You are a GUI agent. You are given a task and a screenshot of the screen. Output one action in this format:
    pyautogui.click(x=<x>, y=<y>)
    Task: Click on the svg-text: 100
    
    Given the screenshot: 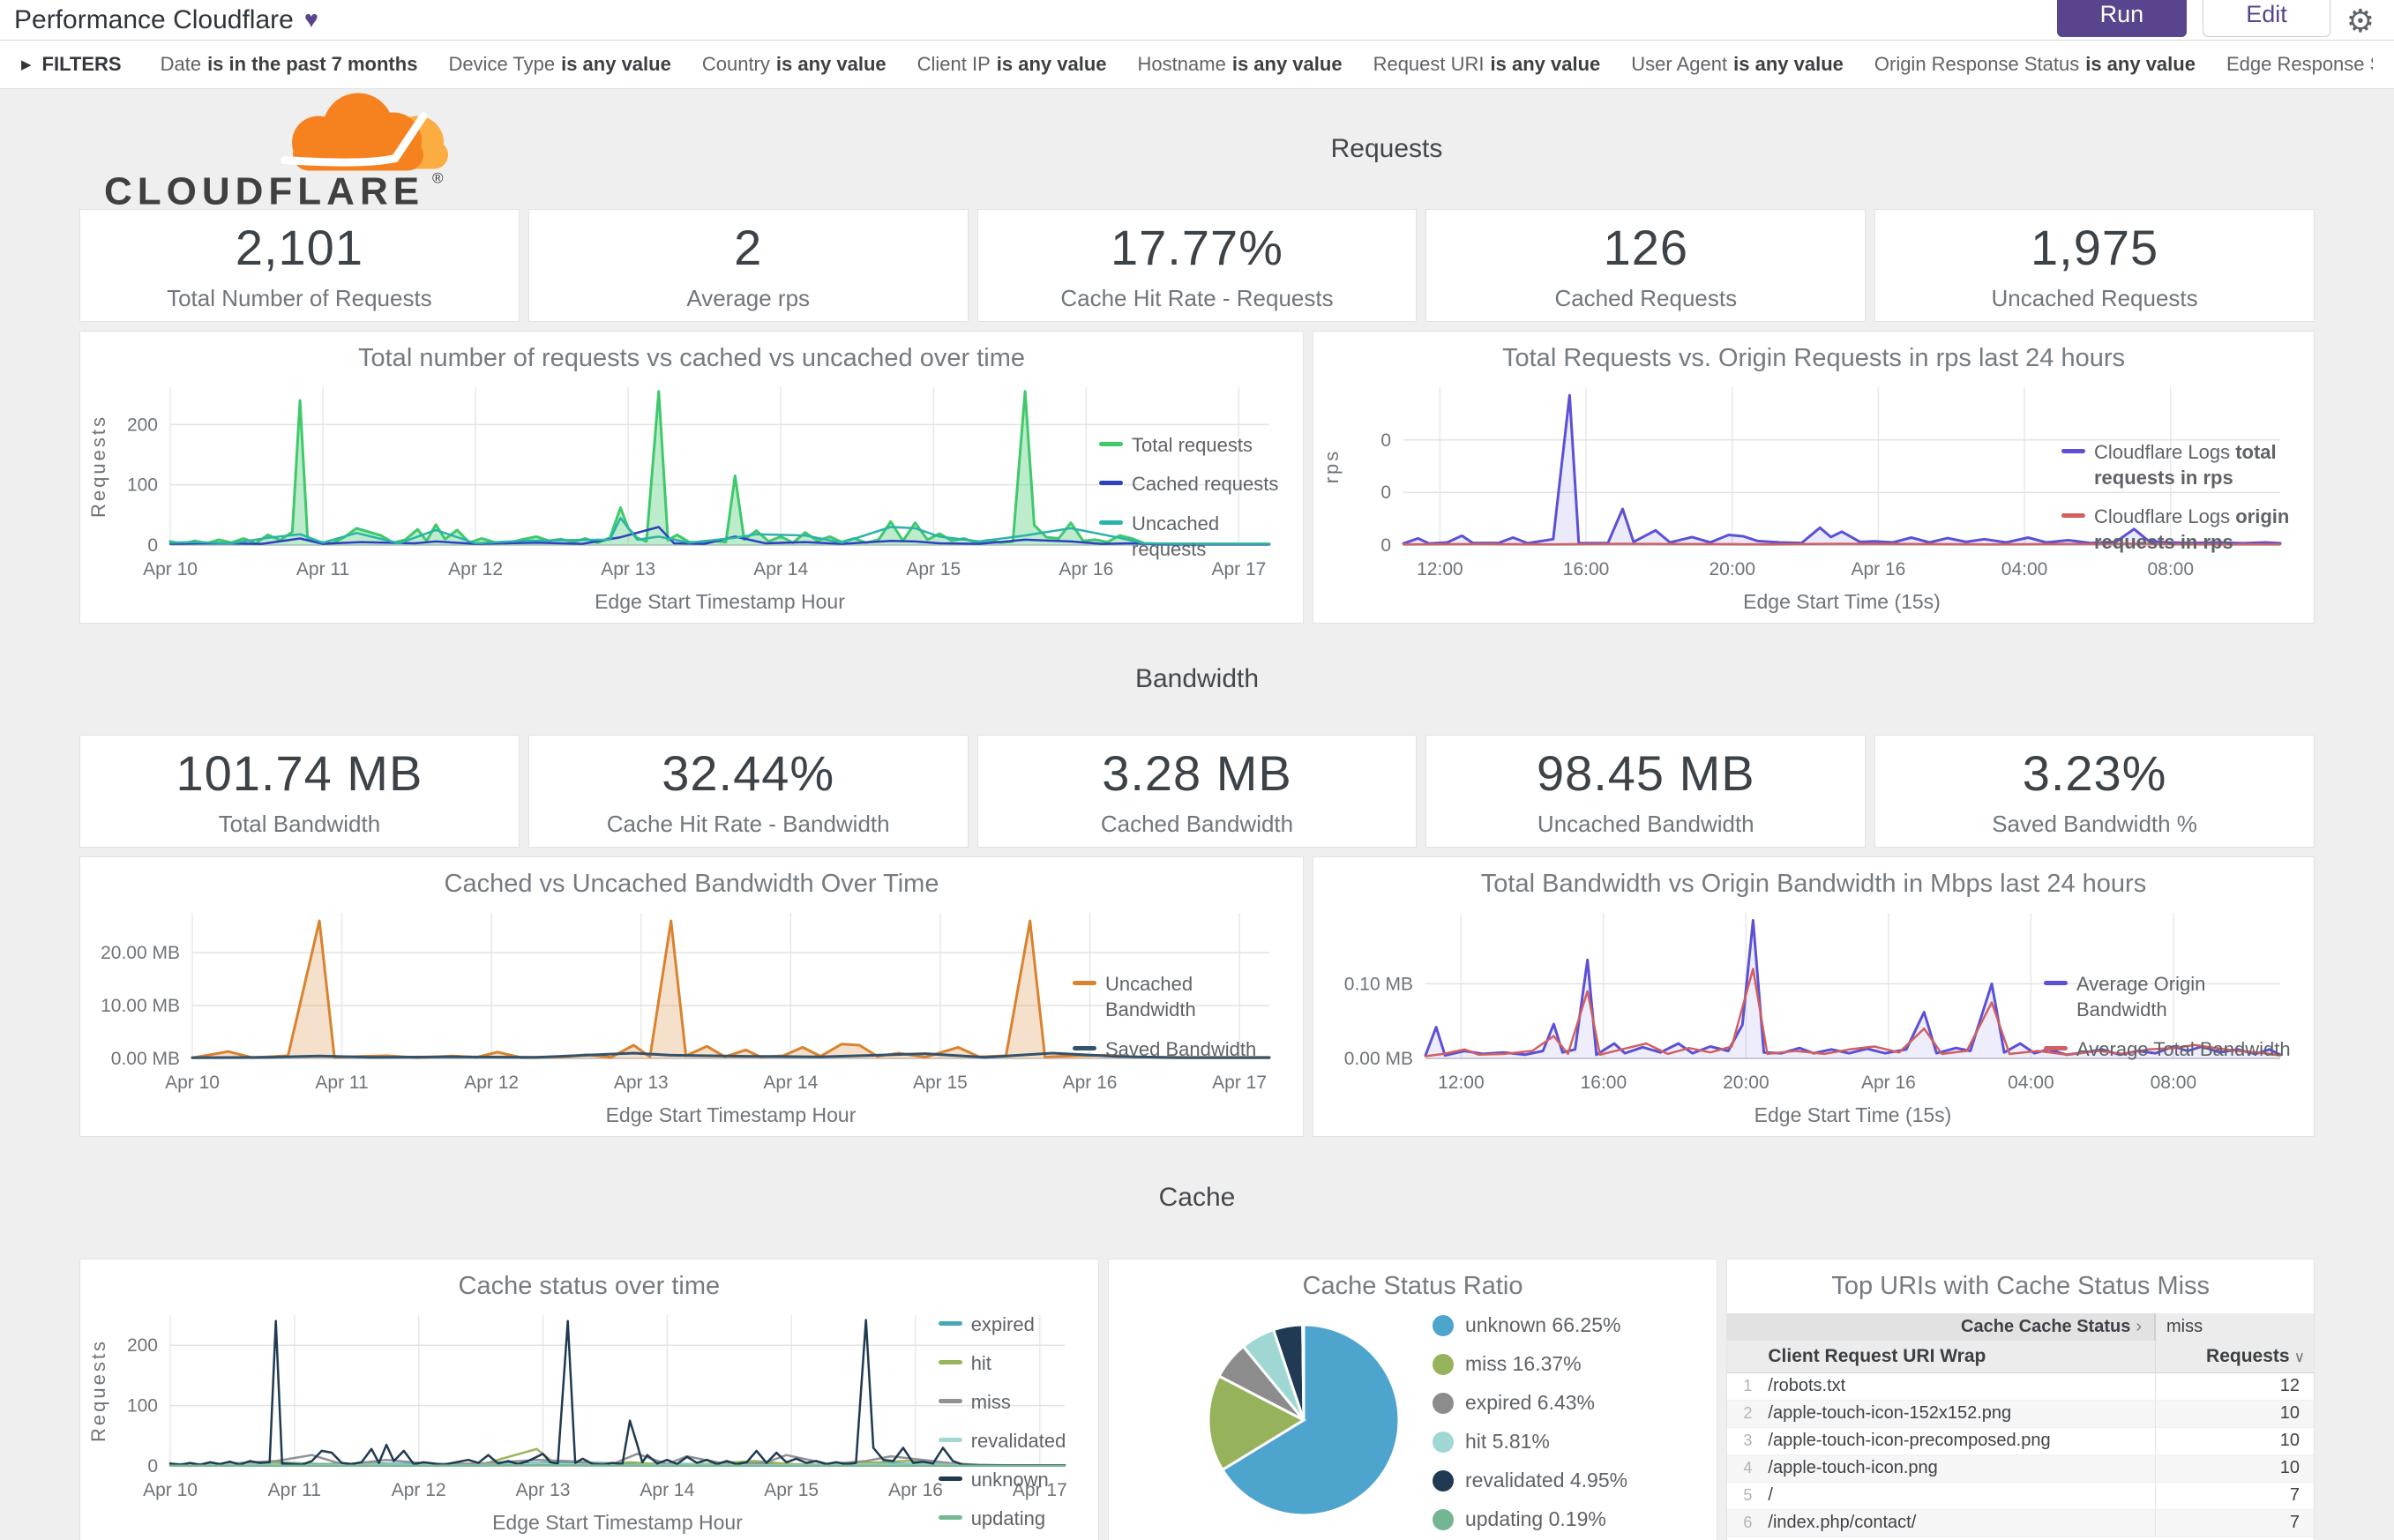 What is the action you would take?
    pyautogui.click(x=142, y=485)
    